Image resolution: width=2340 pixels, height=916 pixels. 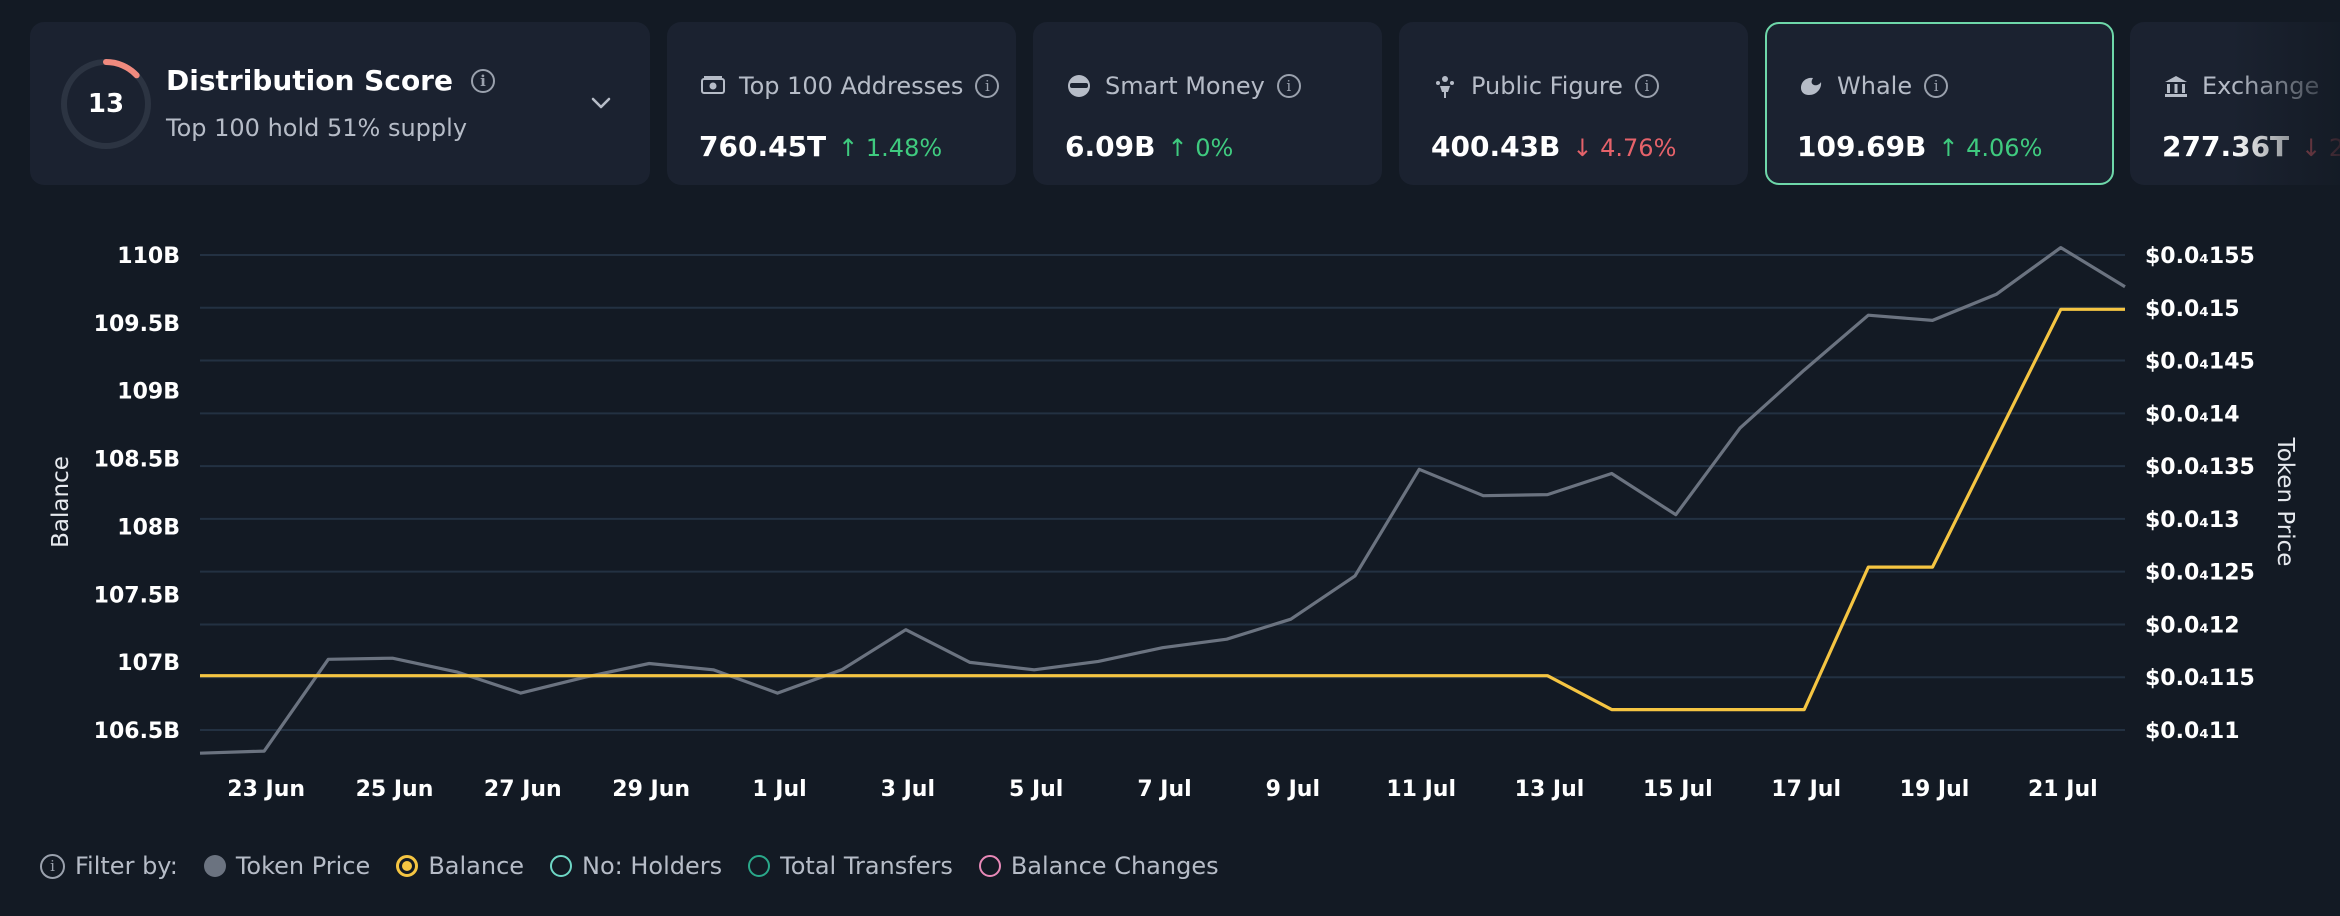 I want to click on stat-change-value: 0%, so click(x=1214, y=148).